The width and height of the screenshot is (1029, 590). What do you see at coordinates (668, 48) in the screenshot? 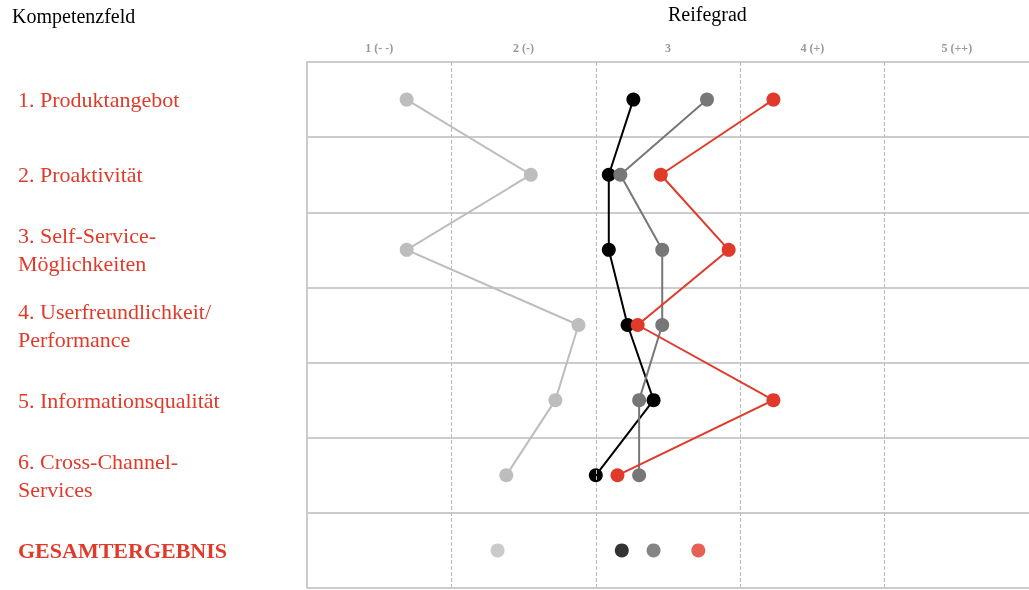
I see `x-tick-label: 3` at bounding box center [668, 48].